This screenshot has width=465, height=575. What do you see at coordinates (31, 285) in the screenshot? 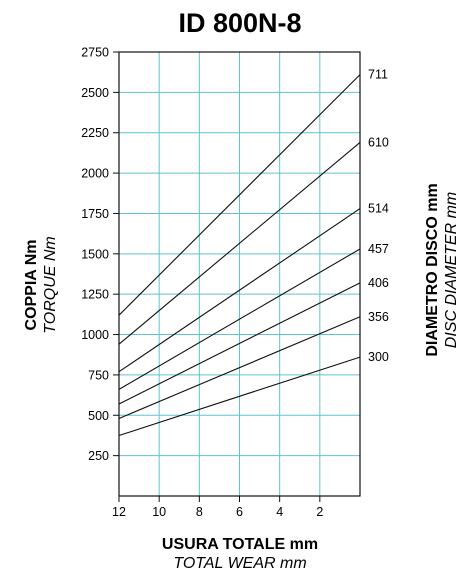
I see `y-axis-label: COPPIA Nm` at bounding box center [31, 285].